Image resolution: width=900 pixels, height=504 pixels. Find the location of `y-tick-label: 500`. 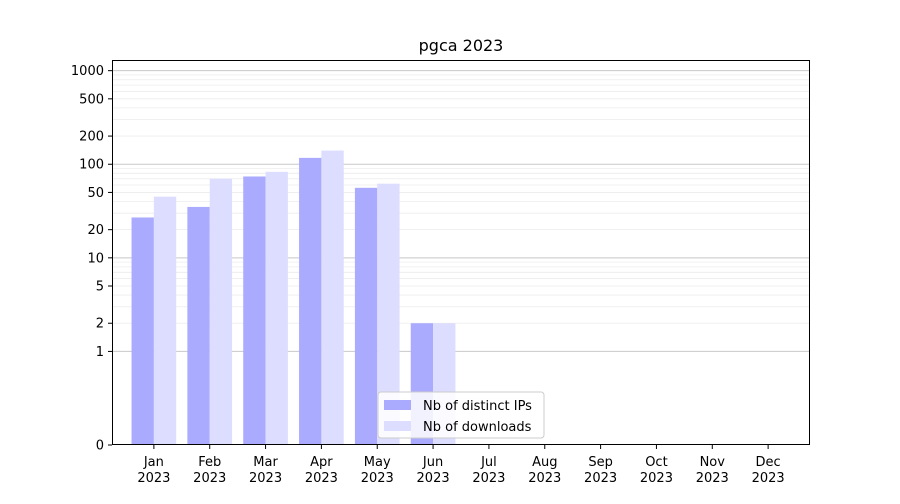

y-tick-label: 500 is located at coordinates (91, 99).